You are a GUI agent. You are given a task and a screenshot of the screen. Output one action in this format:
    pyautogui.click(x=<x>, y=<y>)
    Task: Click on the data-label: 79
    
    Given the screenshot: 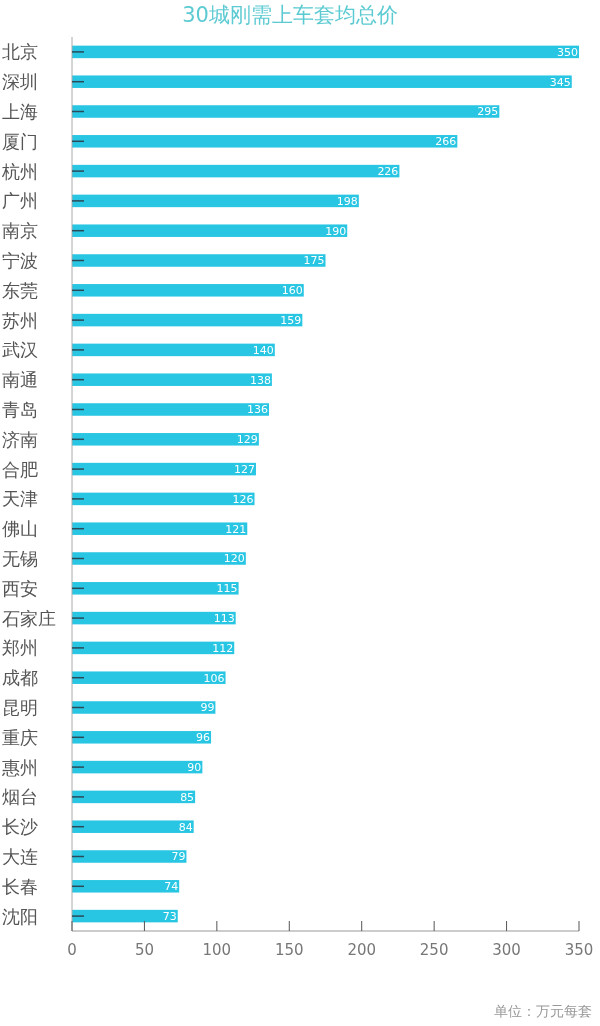 What is the action you would take?
    pyautogui.click(x=178, y=857)
    